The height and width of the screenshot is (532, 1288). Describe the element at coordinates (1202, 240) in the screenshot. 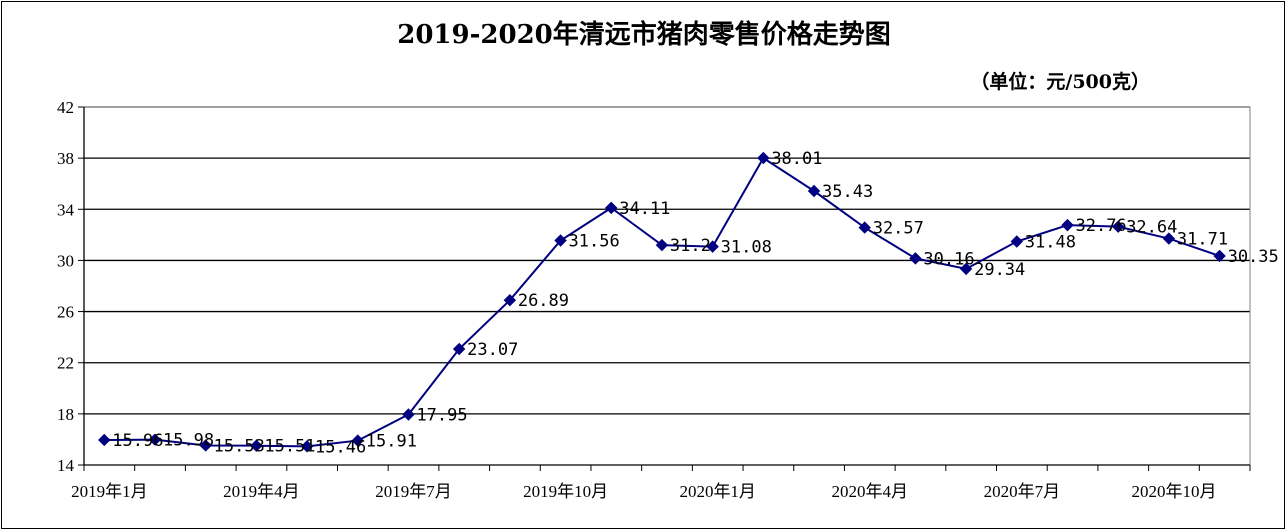

I see `data-label: 31.71` at that location.